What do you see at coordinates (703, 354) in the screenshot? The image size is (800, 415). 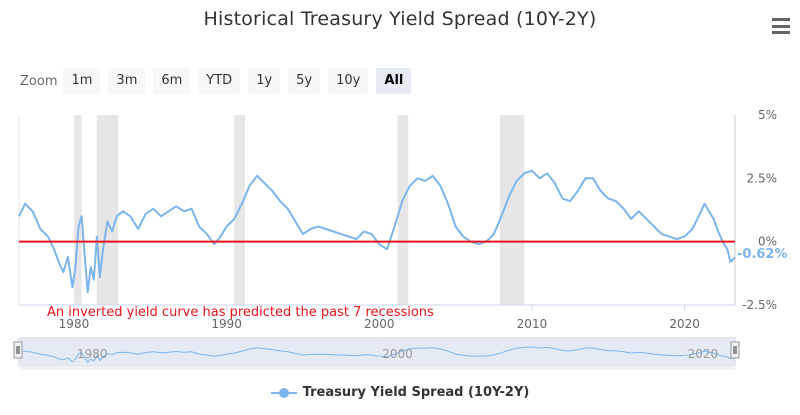 I see `navigator-tick-label: 2020` at bounding box center [703, 354].